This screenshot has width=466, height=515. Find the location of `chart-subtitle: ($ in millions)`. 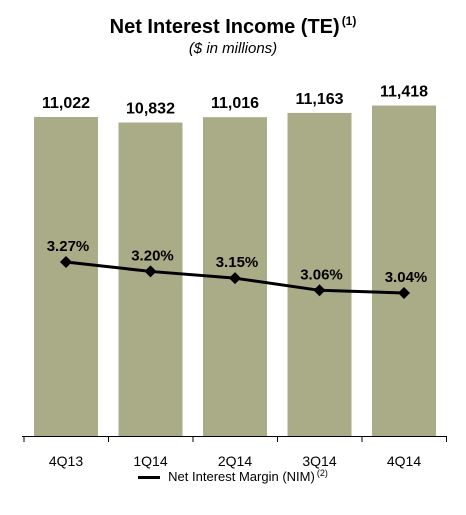

chart-subtitle: ($ in millions) is located at coordinates (233, 48).